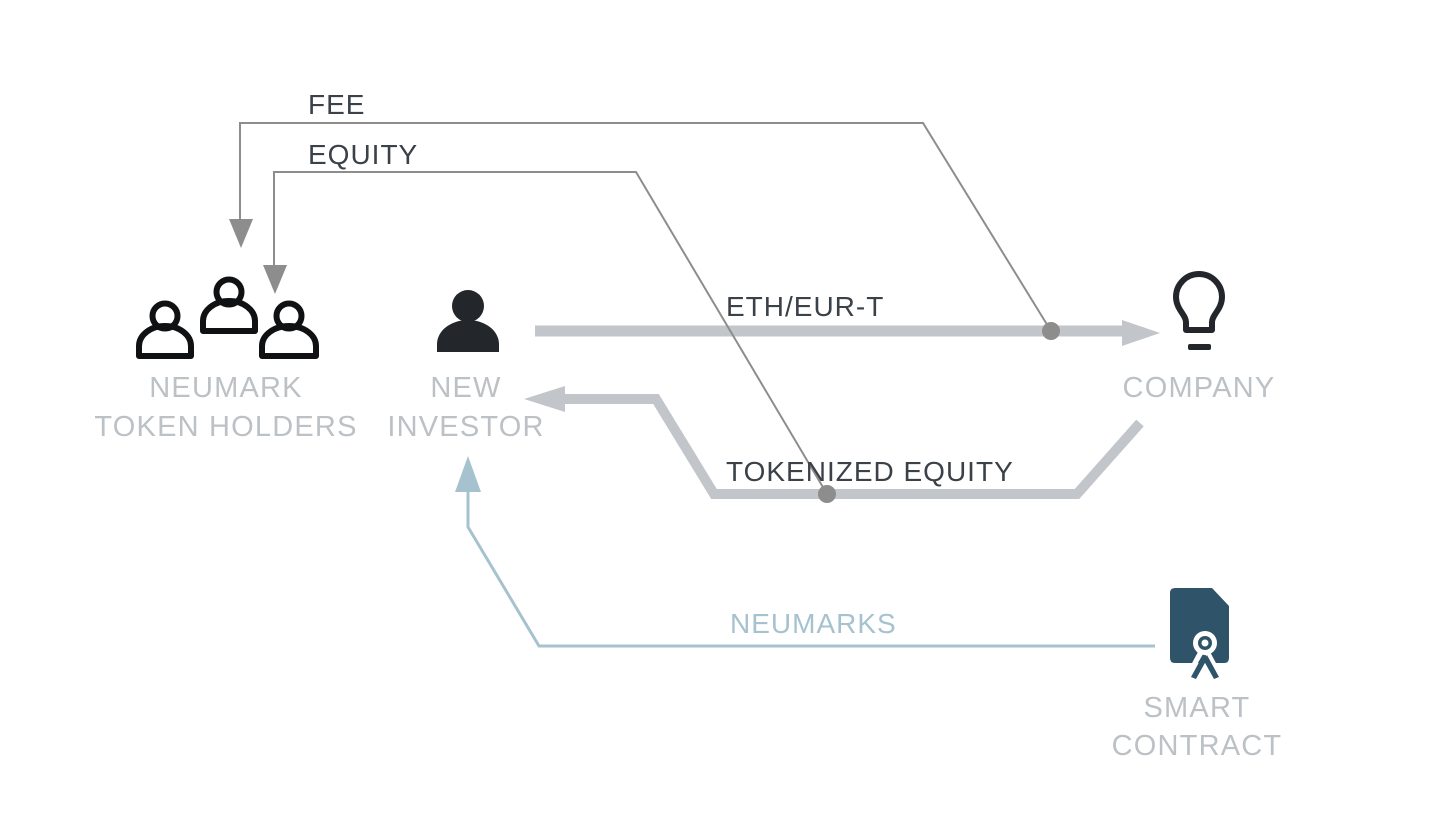 The width and height of the screenshot is (1437, 834). I want to click on tokenized-equity-arrowhead, so click(544, 399).